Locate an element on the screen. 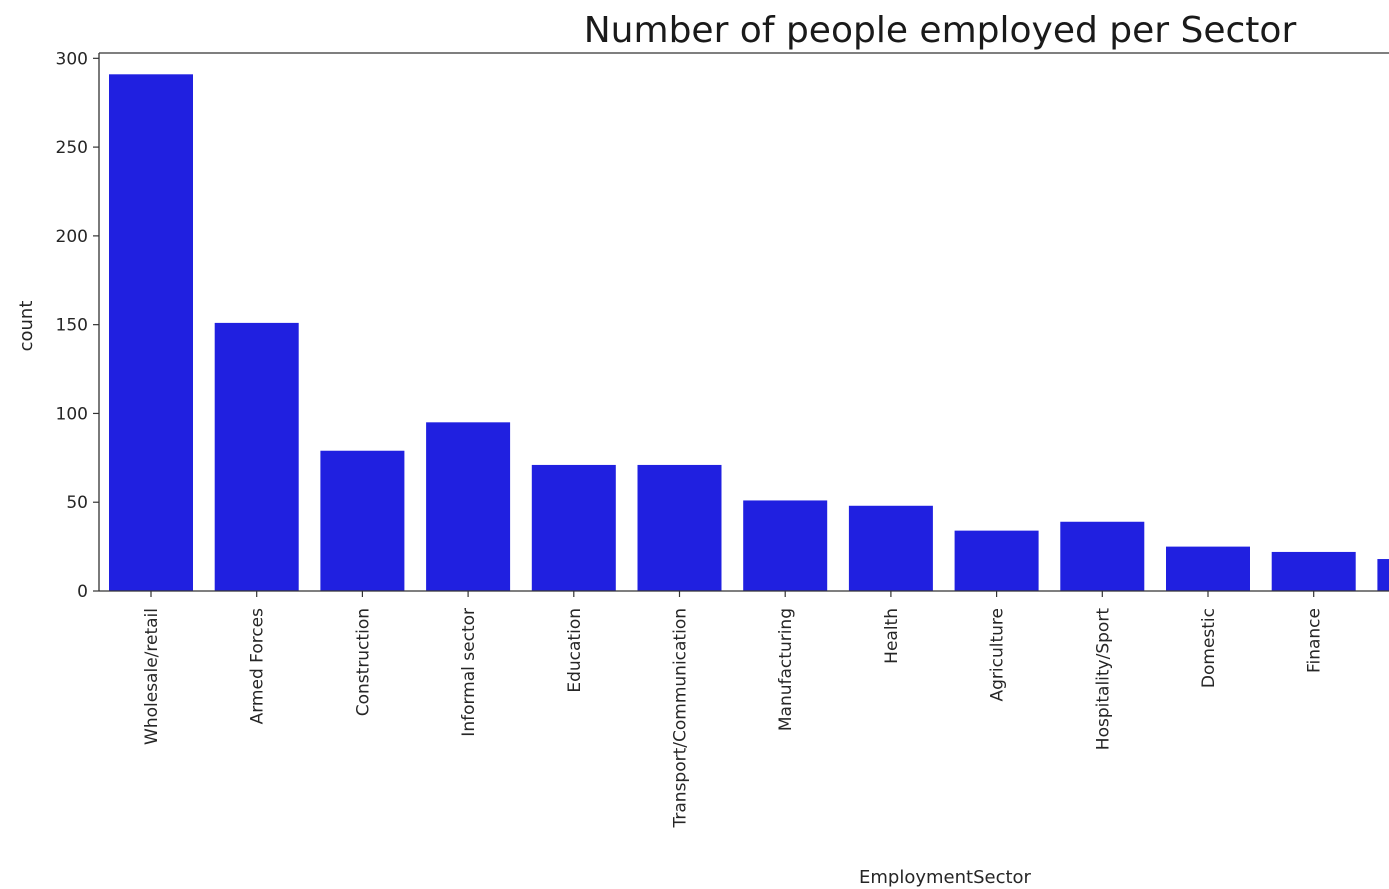 This screenshot has height=889, width=1389. x-tick-label: Health is located at coordinates (892, 636).